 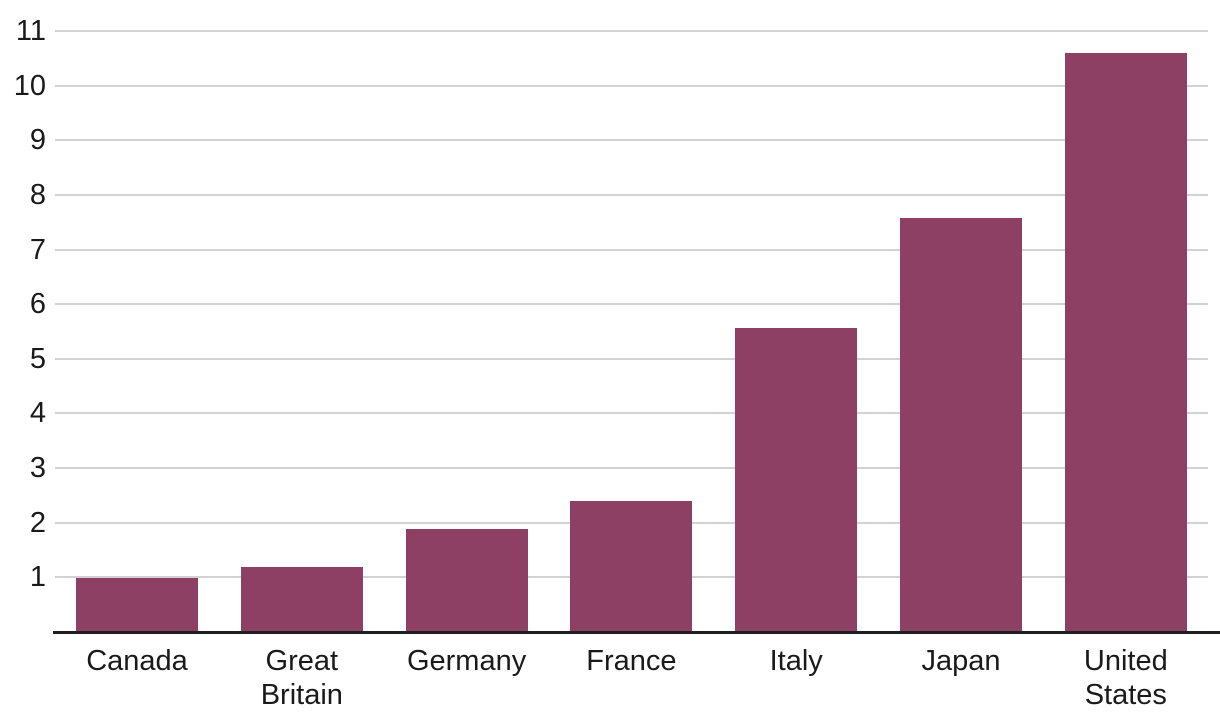 I want to click on x-axis-label-germany: Germany, so click(x=467, y=661).